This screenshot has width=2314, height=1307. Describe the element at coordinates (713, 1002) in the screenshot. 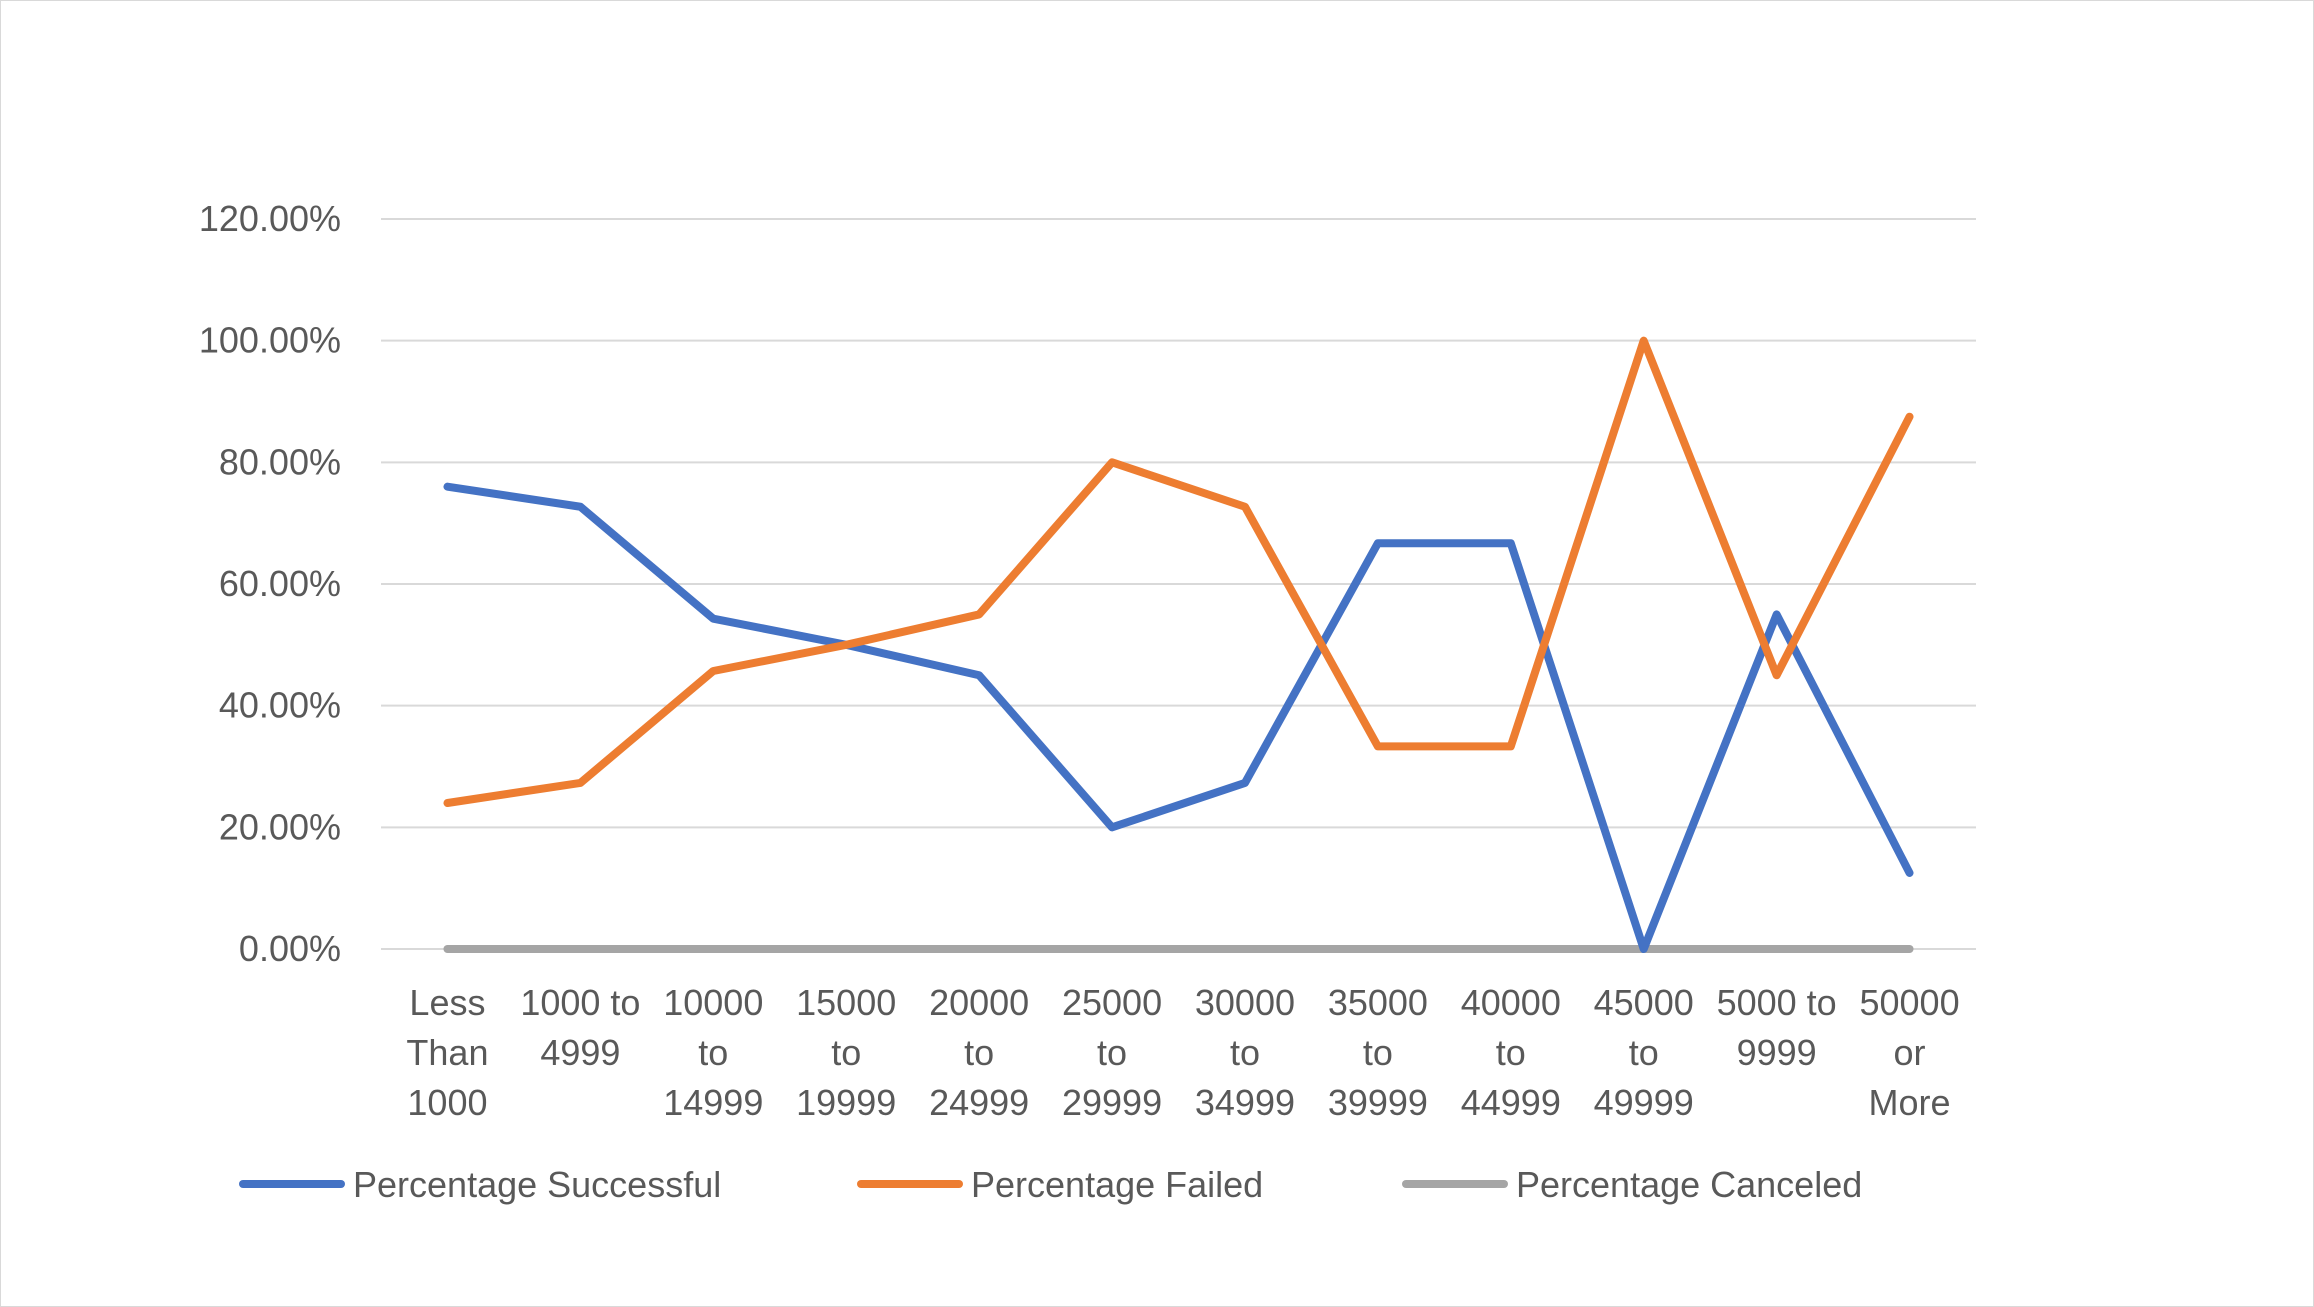

I see `x-tick-label-line: 10000` at that location.